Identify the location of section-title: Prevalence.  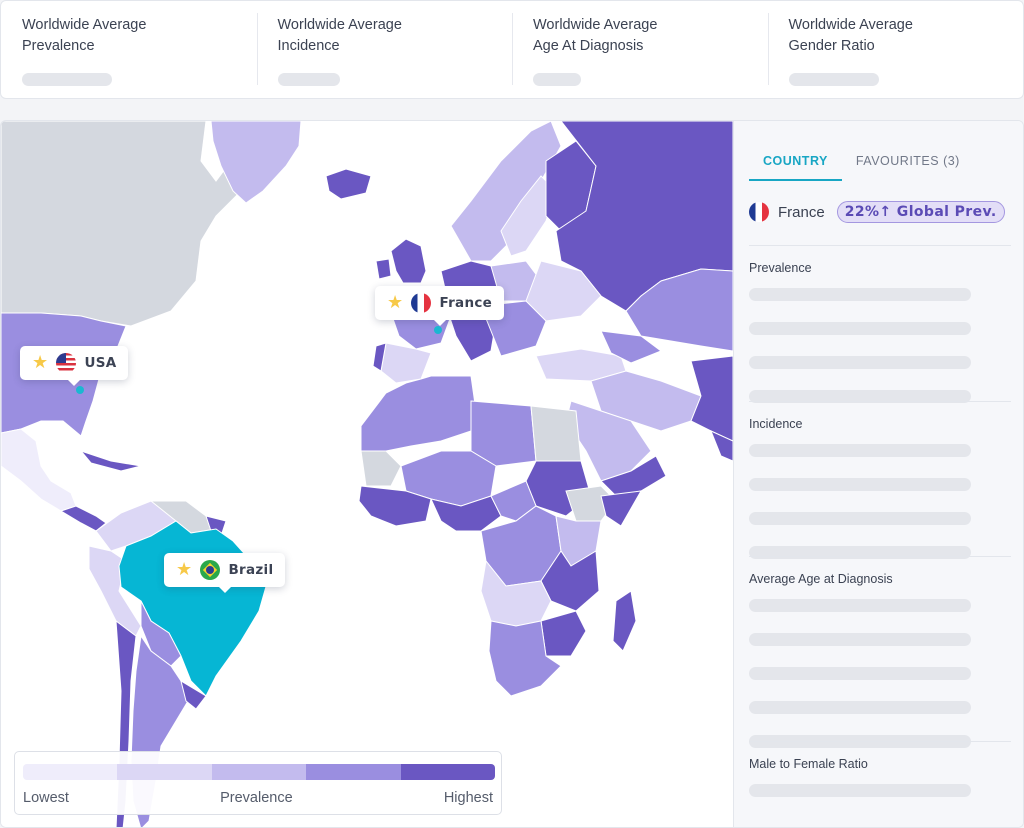
(780, 268).